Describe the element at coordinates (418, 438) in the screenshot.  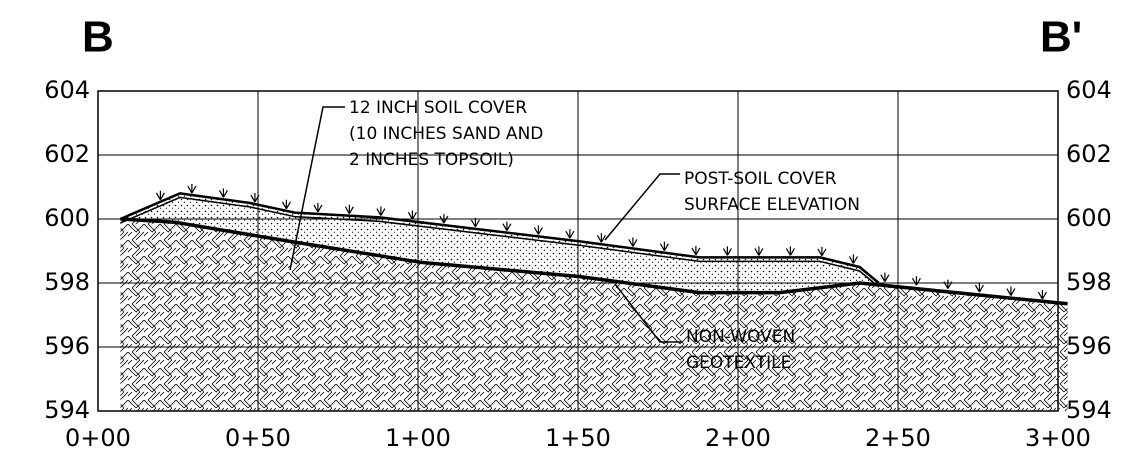
I see `x-tick-label: 1+00` at that location.